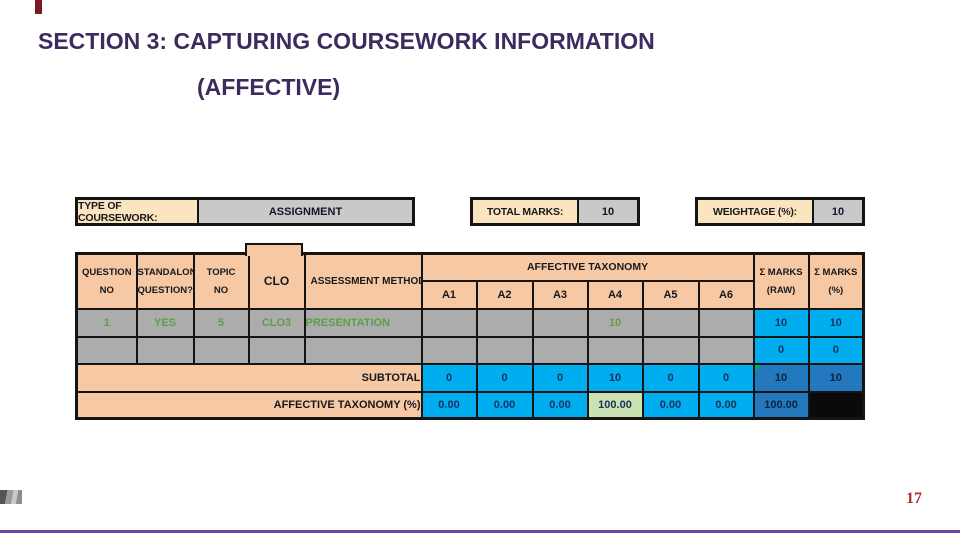  Describe the element at coordinates (838, 211) in the screenshot. I see `weightage-value: 10` at that location.